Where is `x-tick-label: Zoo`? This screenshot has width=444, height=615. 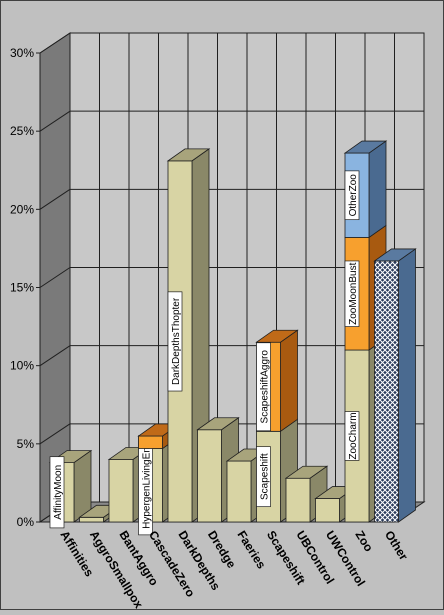 x-tick-label: Zoo is located at coordinates (364, 541).